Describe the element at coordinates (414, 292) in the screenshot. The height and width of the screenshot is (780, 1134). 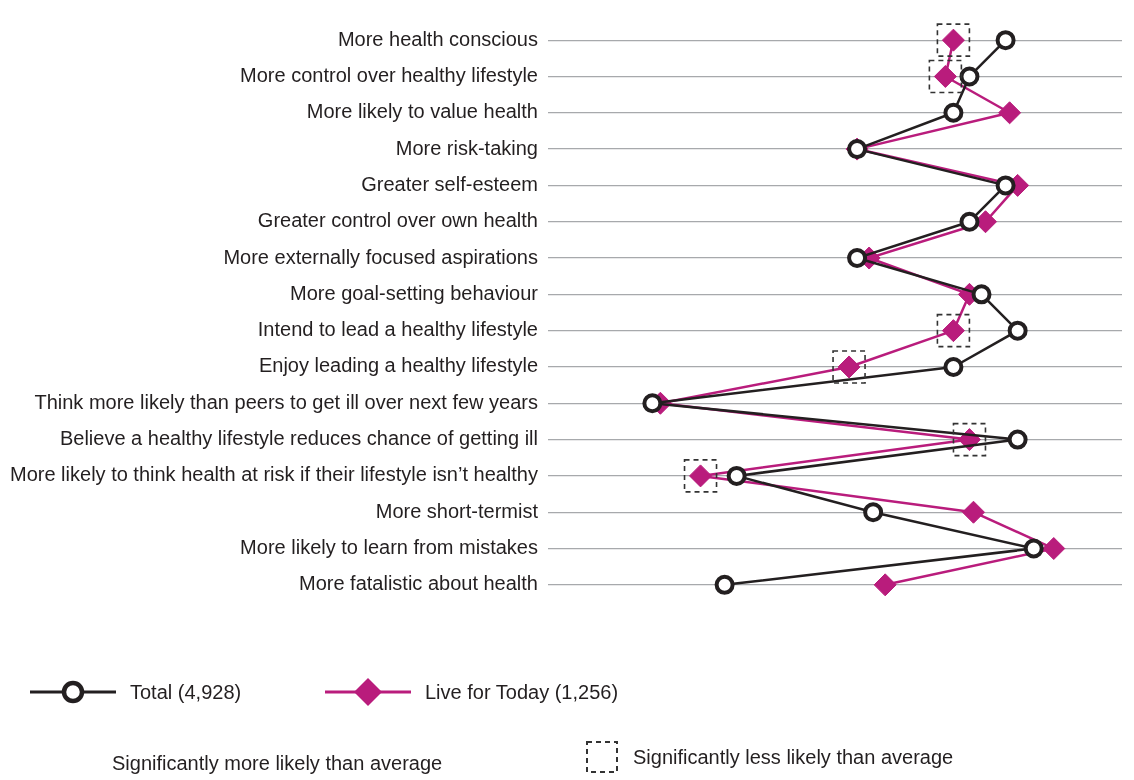
I see `y-tick-label: More goal-setting behaviour` at that location.